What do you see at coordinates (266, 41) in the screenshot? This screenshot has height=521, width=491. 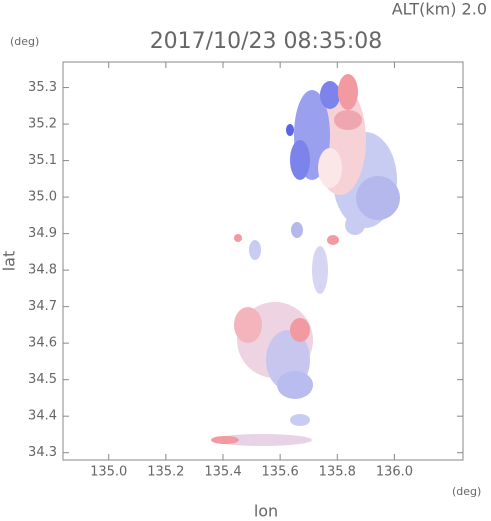 I see `chart-title: 2017/10/23 08:35:08` at bounding box center [266, 41].